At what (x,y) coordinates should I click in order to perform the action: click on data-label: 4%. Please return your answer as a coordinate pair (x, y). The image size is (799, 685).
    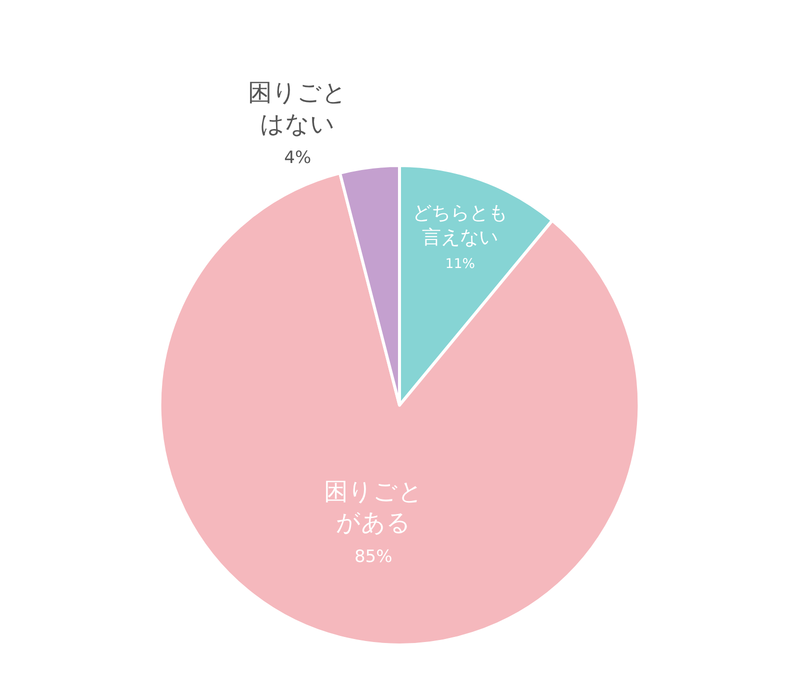
    Looking at the image, I should click on (298, 158).